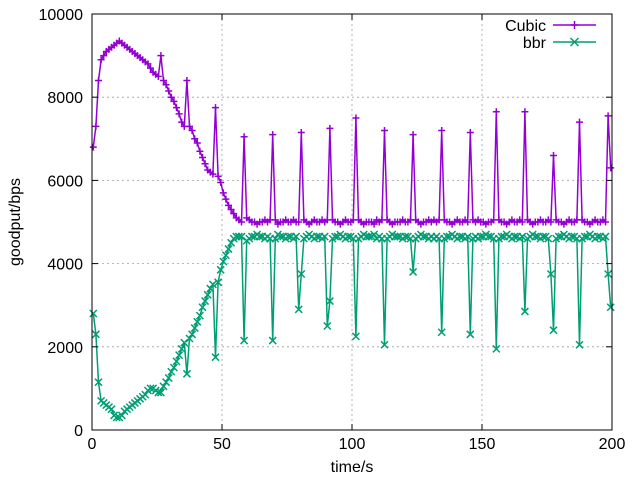  I want to click on x-axis-title: time/s, so click(352, 467).